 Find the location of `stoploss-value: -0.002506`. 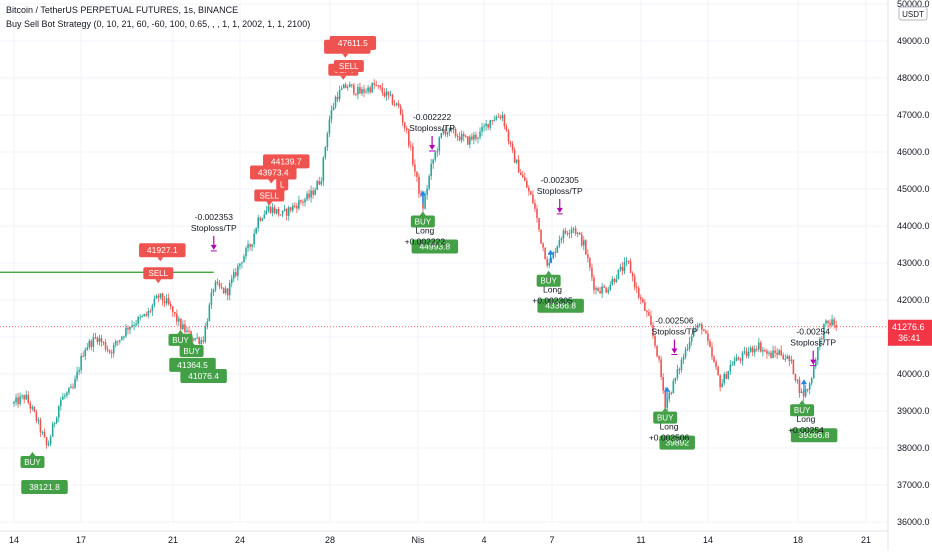

stoploss-value: -0.002506 is located at coordinates (674, 321).